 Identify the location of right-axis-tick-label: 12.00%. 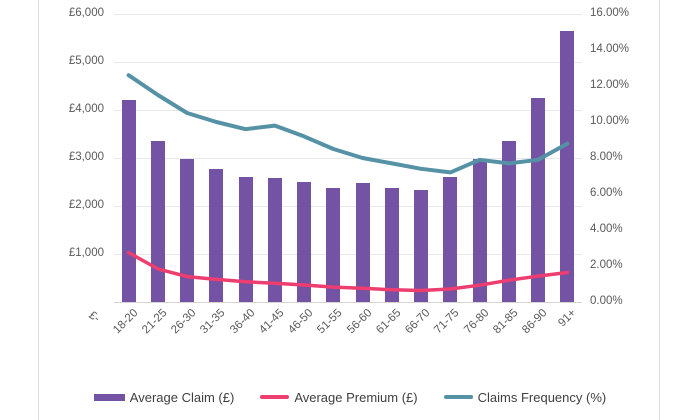
(610, 85).